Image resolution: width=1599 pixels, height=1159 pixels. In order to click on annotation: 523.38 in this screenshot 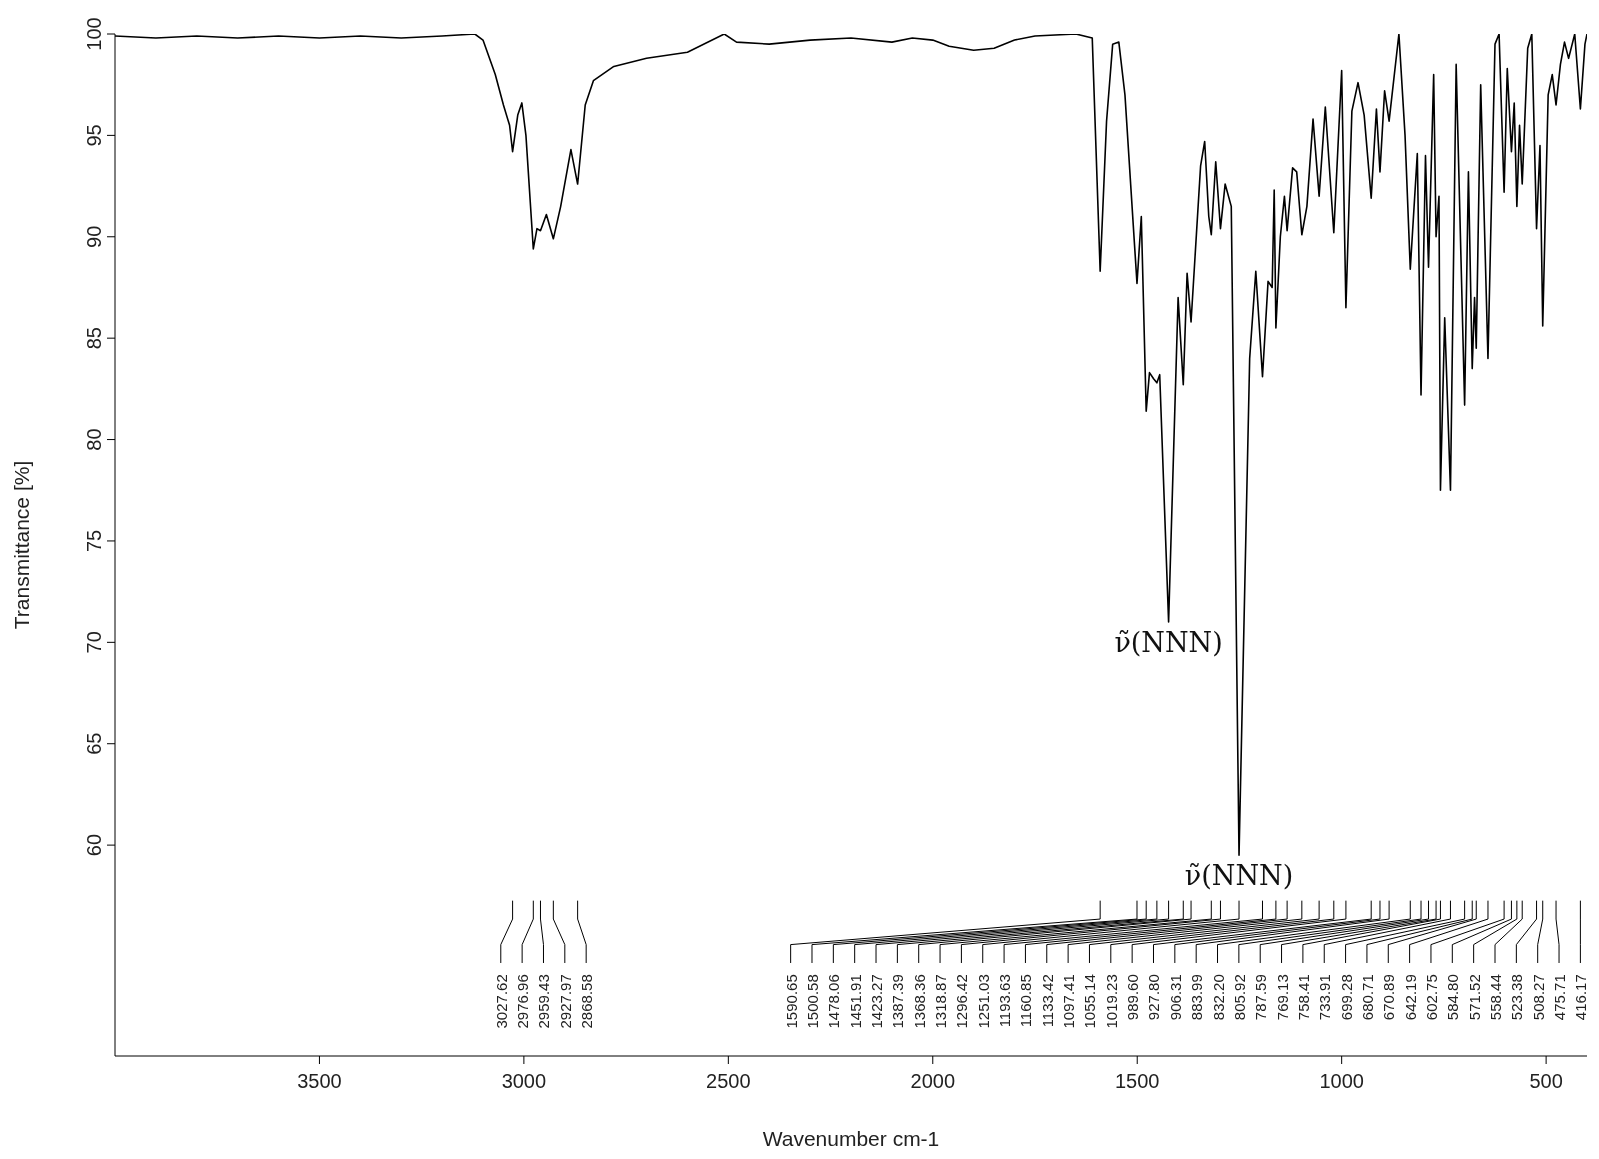, I will do `click(1517, 997)`.